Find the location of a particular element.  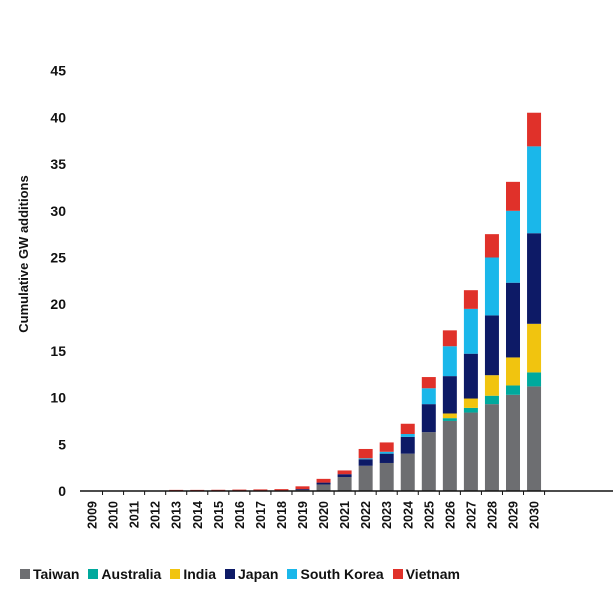

x-tick-label: 2011 is located at coordinates (135, 514).